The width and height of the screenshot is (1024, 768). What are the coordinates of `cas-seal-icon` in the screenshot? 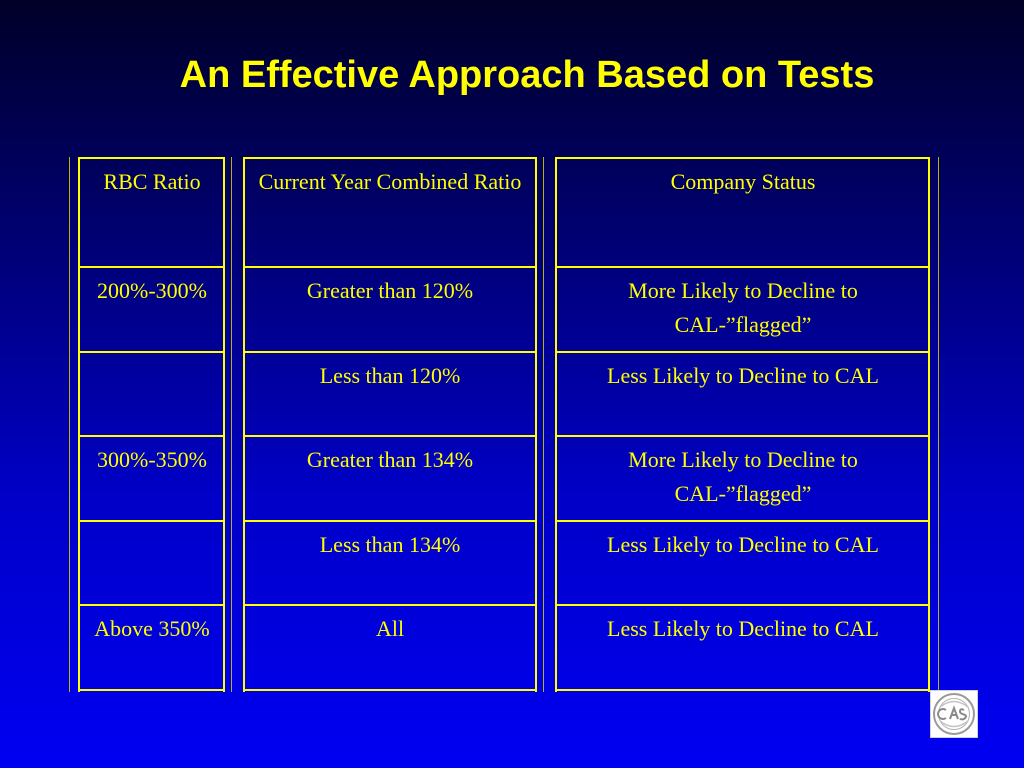 It's located at (954, 714).